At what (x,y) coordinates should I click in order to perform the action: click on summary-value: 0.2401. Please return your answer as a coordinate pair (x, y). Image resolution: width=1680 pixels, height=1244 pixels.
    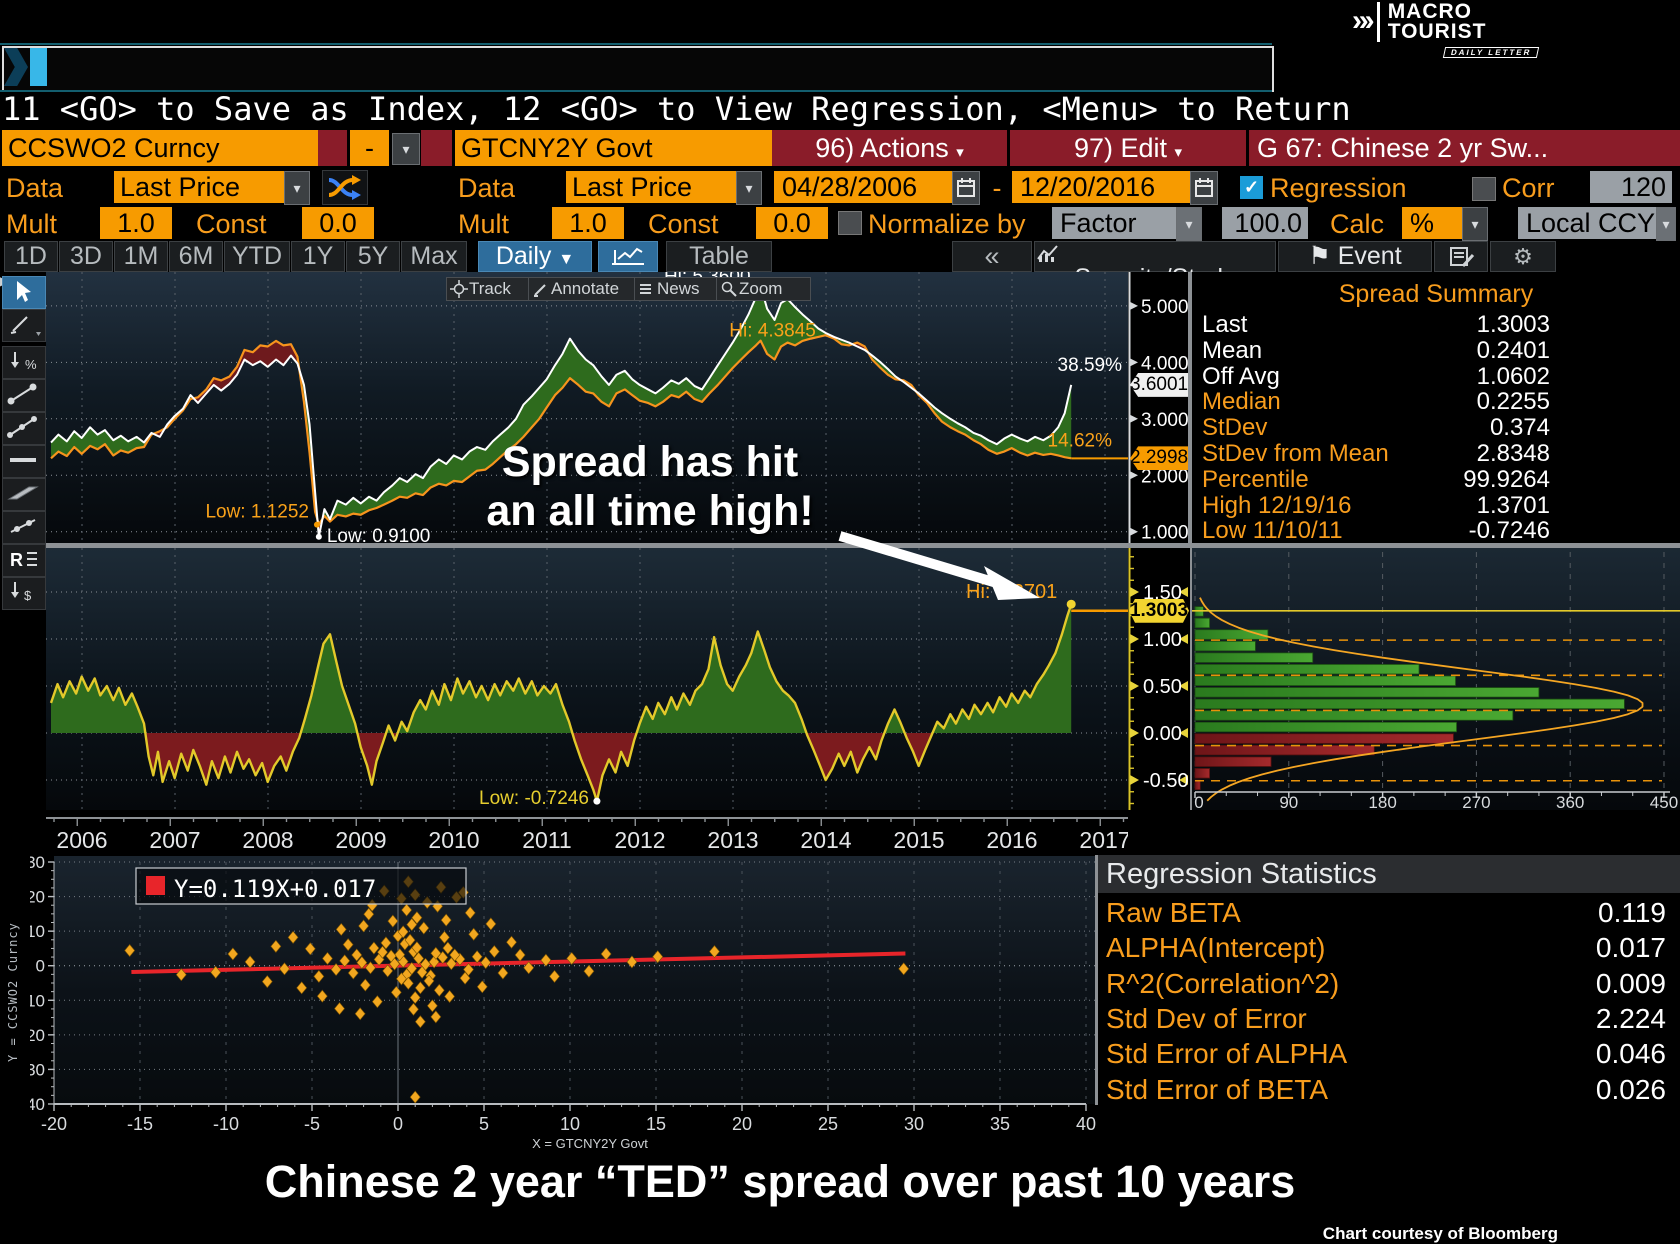
    Looking at the image, I should click on (1513, 350).